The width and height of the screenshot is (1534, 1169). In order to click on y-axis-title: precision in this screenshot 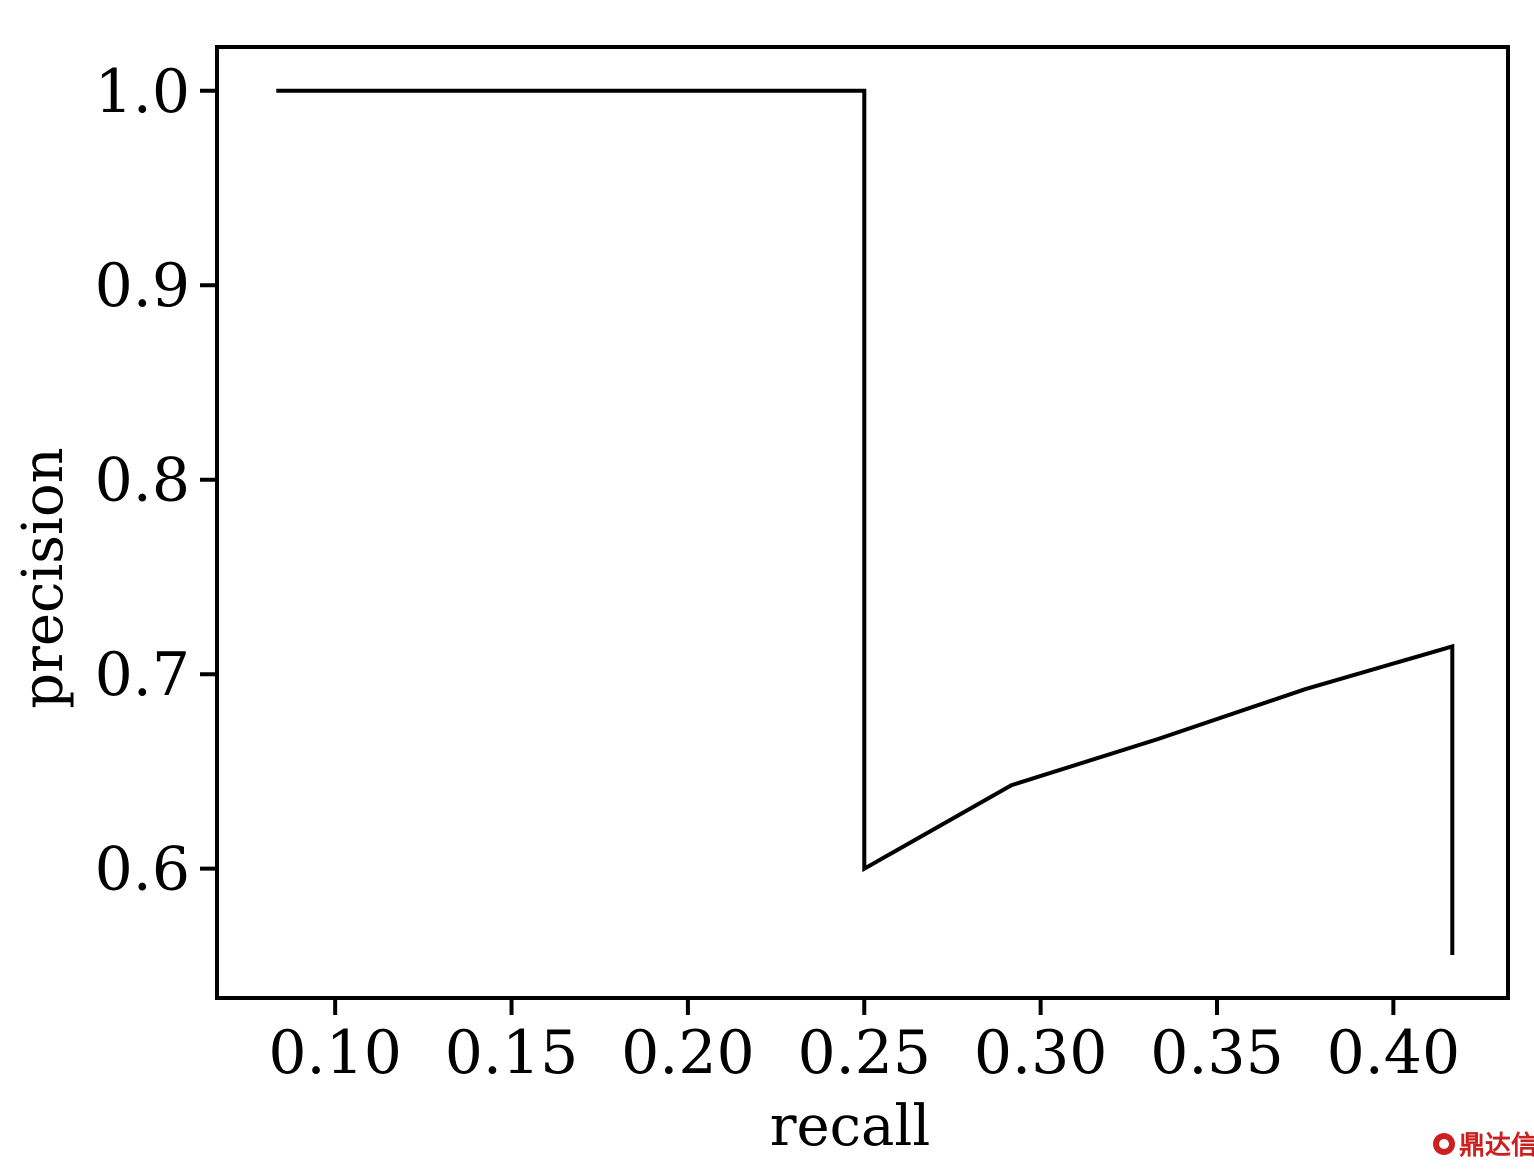, I will do `click(43, 577)`.